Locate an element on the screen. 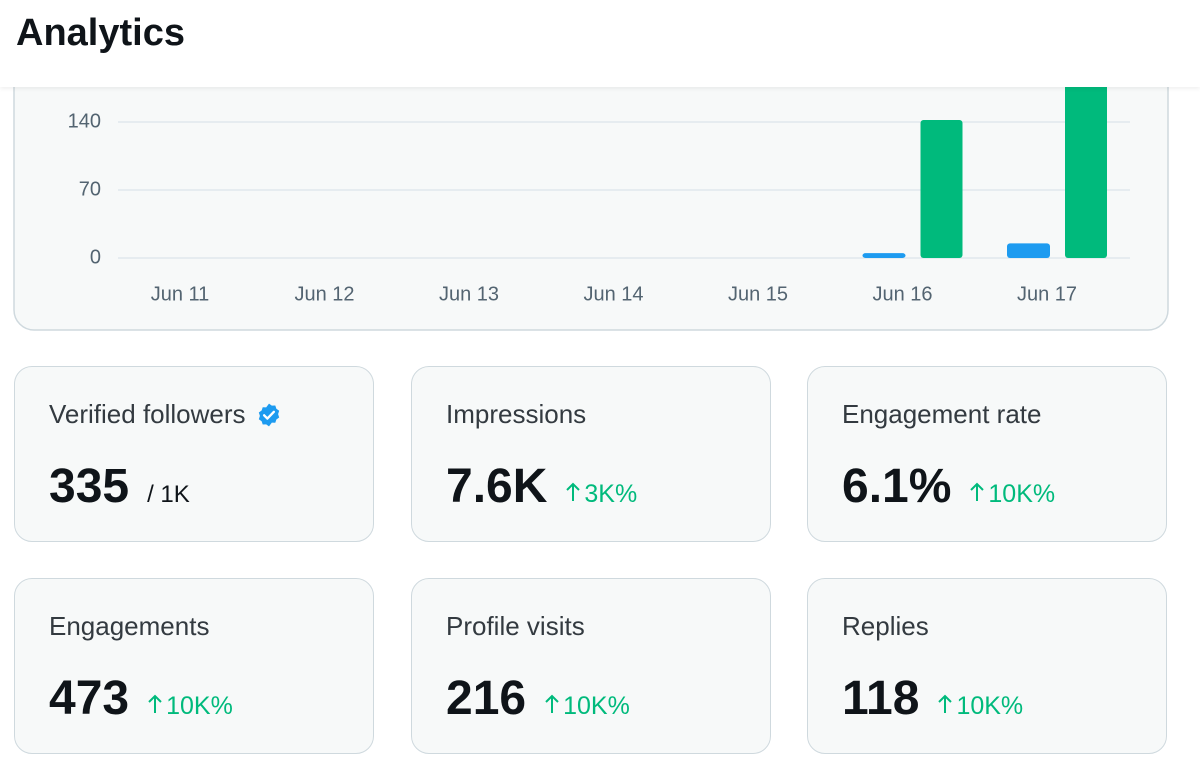  x-tick-label: Jun 16 is located at coordinates (902, 294).